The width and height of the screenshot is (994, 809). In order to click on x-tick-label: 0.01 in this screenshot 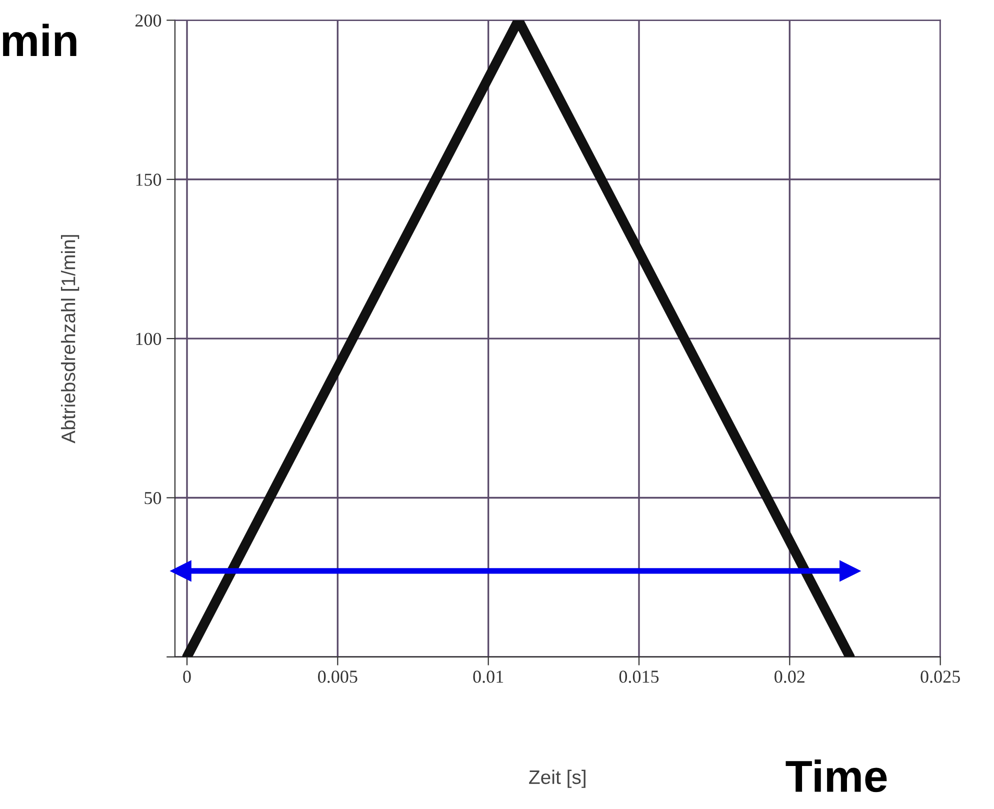, I will do `click(488, 676)`.